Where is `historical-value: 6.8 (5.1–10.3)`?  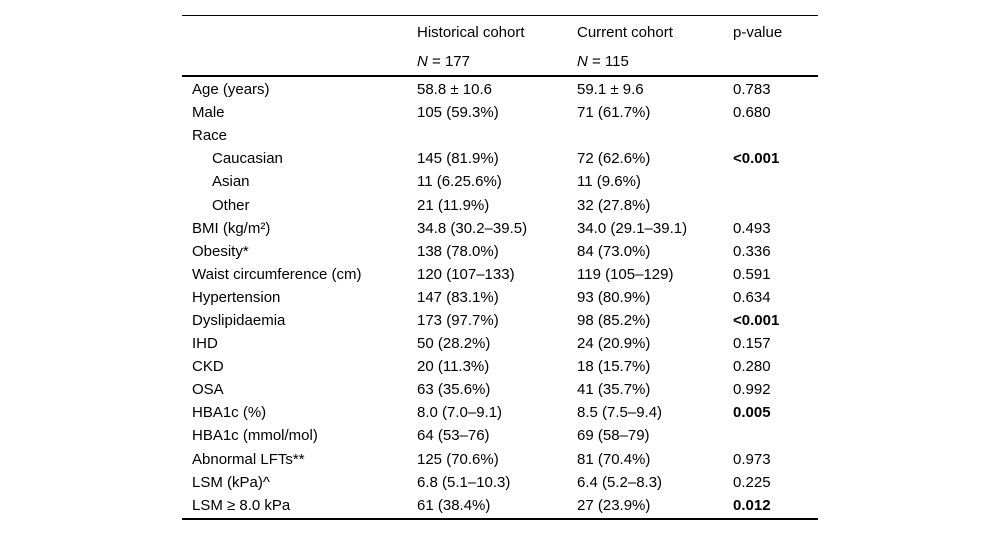
historical-value: 6.8 (5.1–10.3) is located at coordinates (464, 482).